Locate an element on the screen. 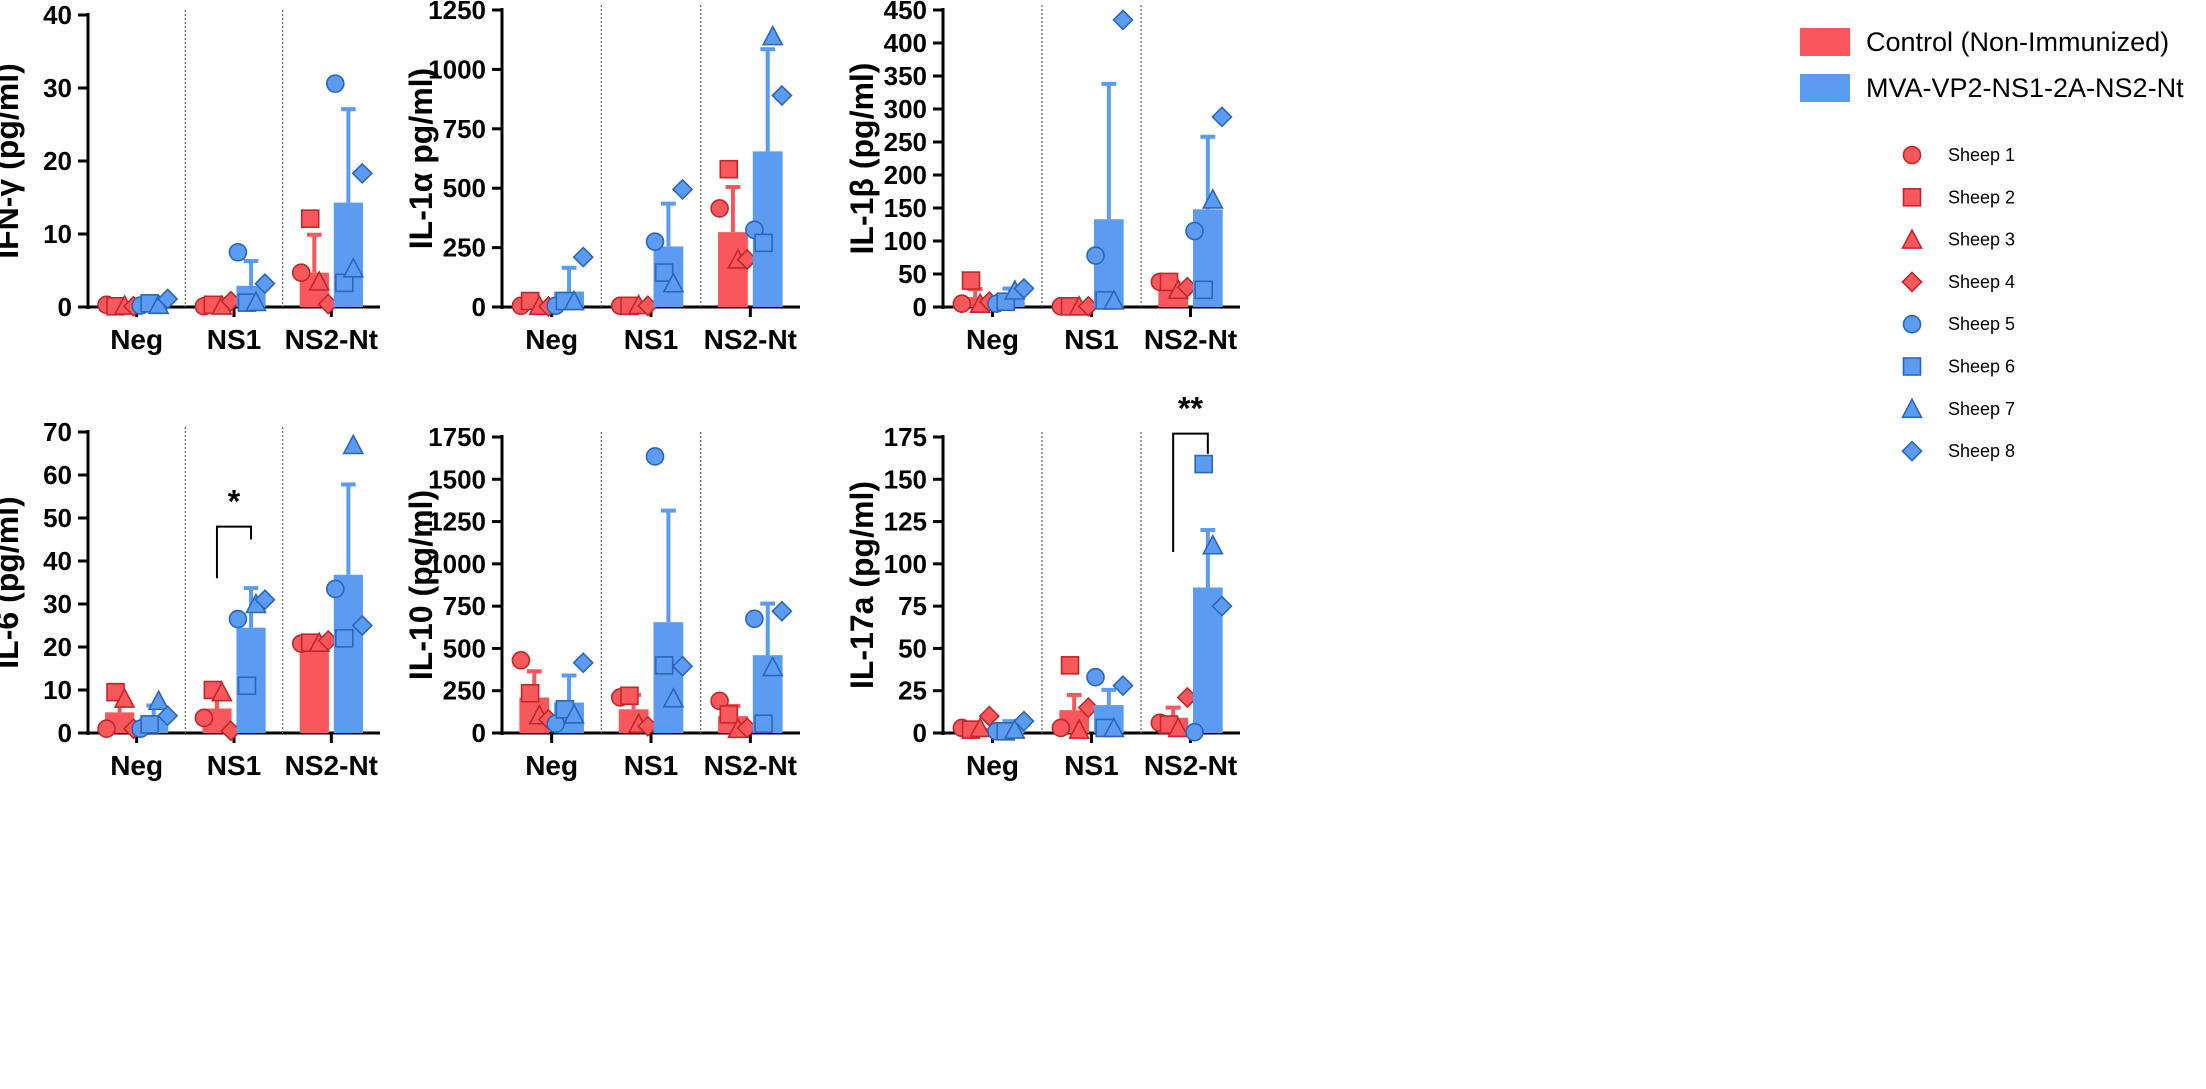 The width and height of the screenshot is (2206, 1089). y-tick-label: 40 is located at coordinates (57, 561).